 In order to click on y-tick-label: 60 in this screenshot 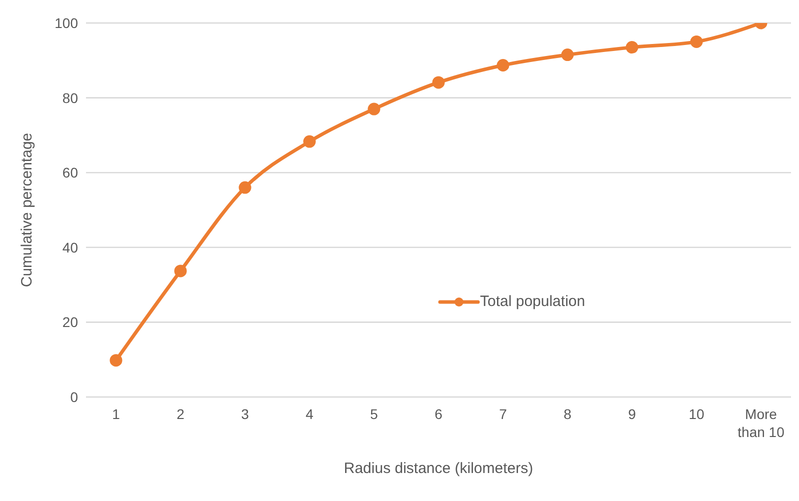, I will do `click(70, 172)`.